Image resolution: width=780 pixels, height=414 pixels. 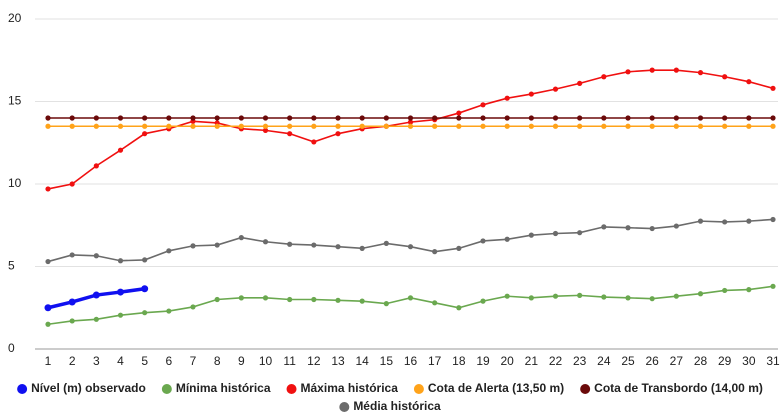 What do you see at coordinates (397, 406) in the screenshot?
I see `legend-label: Média histórica` at bounding box center [397, 406].